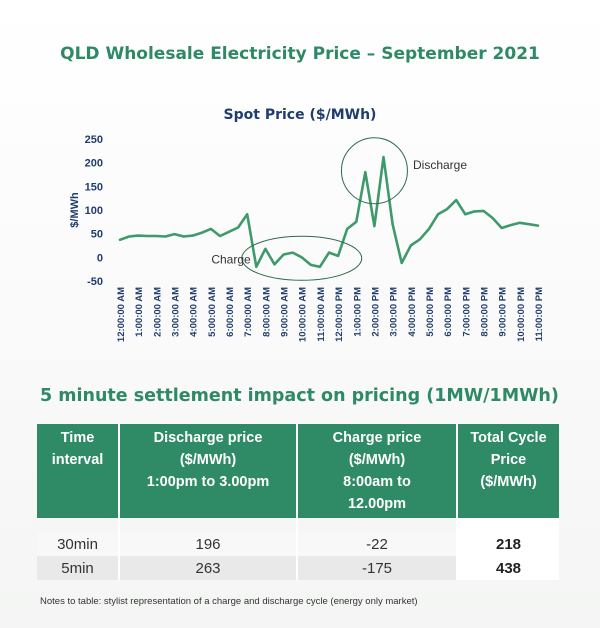  I want to click on x-tick-label: 5:00:00 PM, so click(430, 312).